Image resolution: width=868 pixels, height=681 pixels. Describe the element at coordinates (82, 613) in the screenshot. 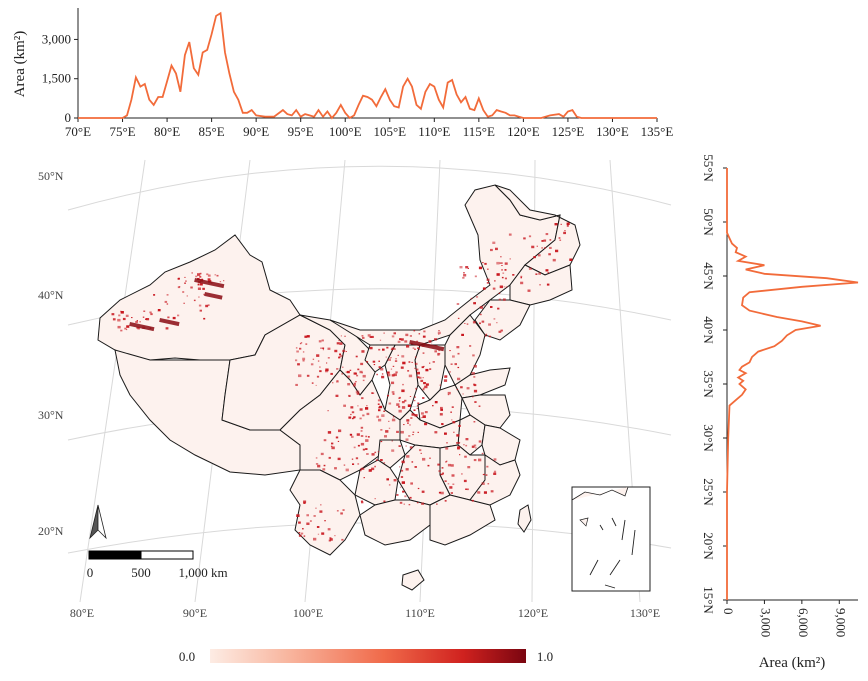

I see `map-lon-label-80e: 80°E` at that location.